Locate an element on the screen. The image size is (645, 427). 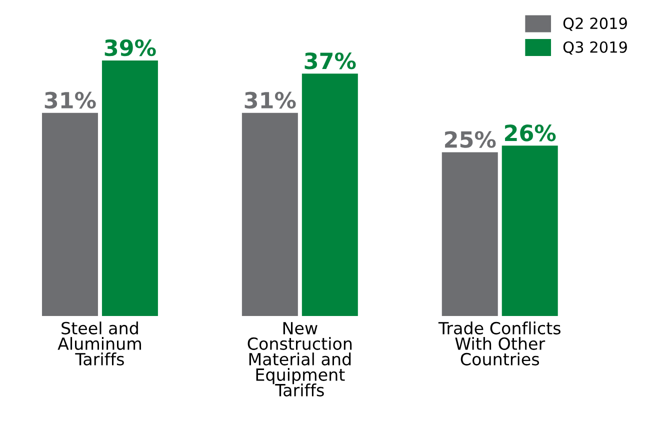
data-label: 25% is located at coordinates (470, 139).